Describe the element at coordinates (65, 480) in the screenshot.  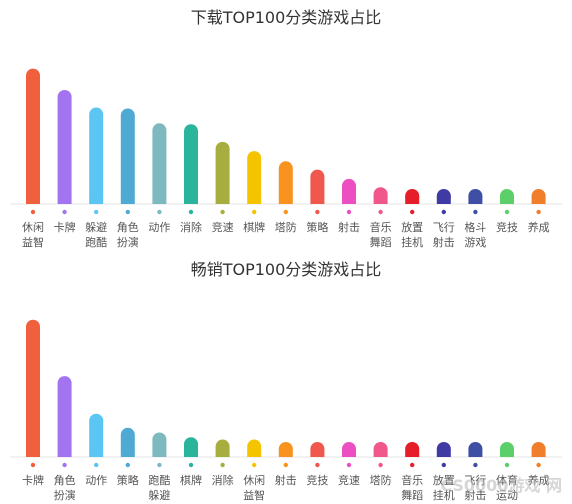
I see `sales-category-label: 角色` at that location.